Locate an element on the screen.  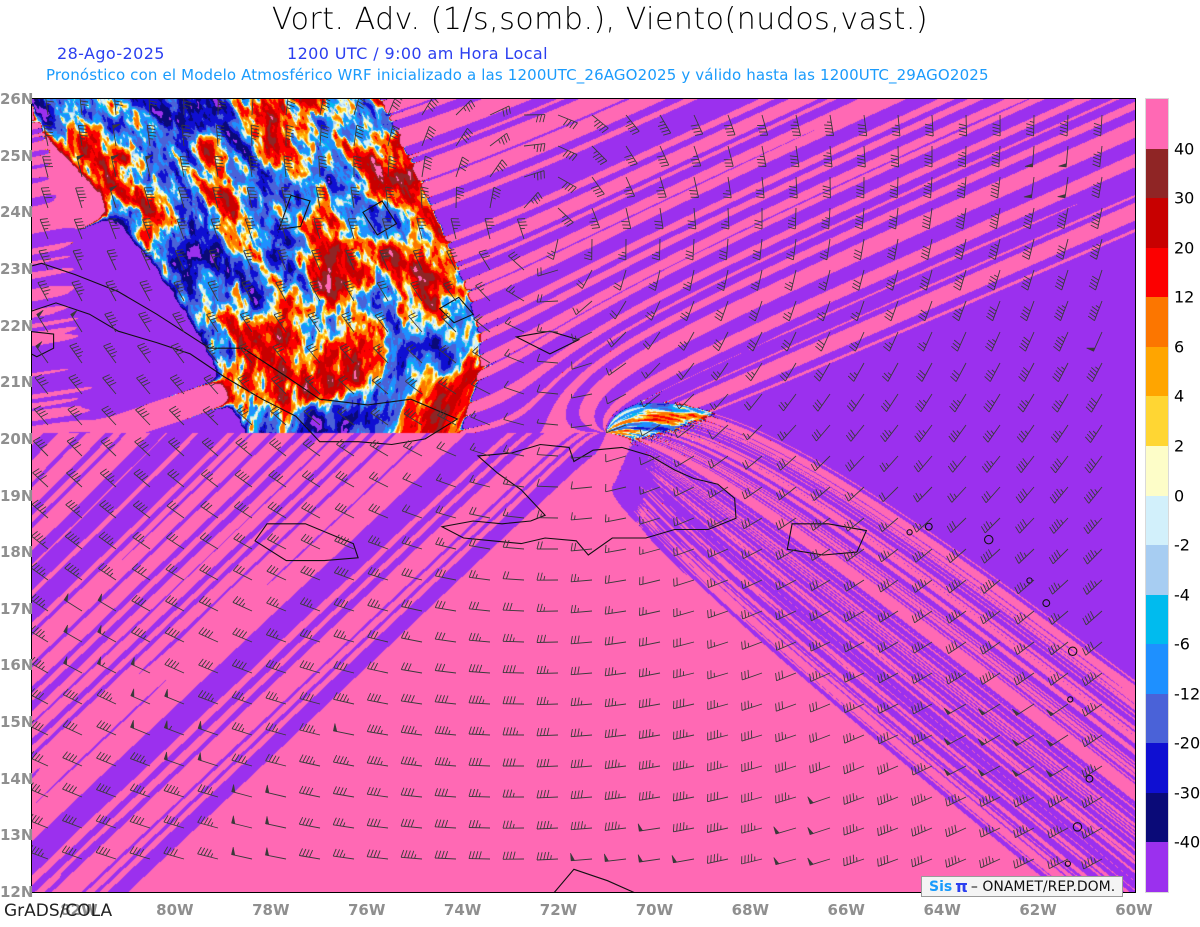
lon-tick-70W: 70W is located at coordinates (654, 910).